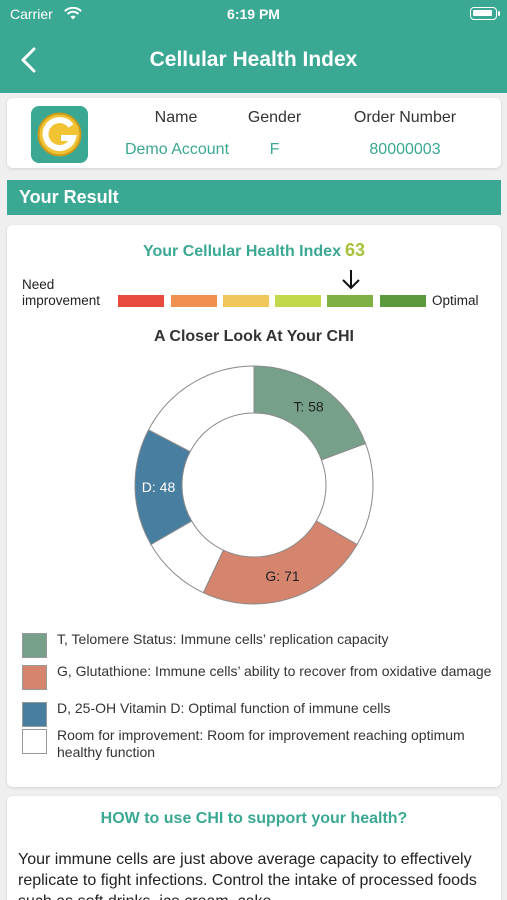 This screenshot has height=900, width=507. Describe the element at coordinates (354, 250) in the screenshot. I see `chi-score: 63` at that location.